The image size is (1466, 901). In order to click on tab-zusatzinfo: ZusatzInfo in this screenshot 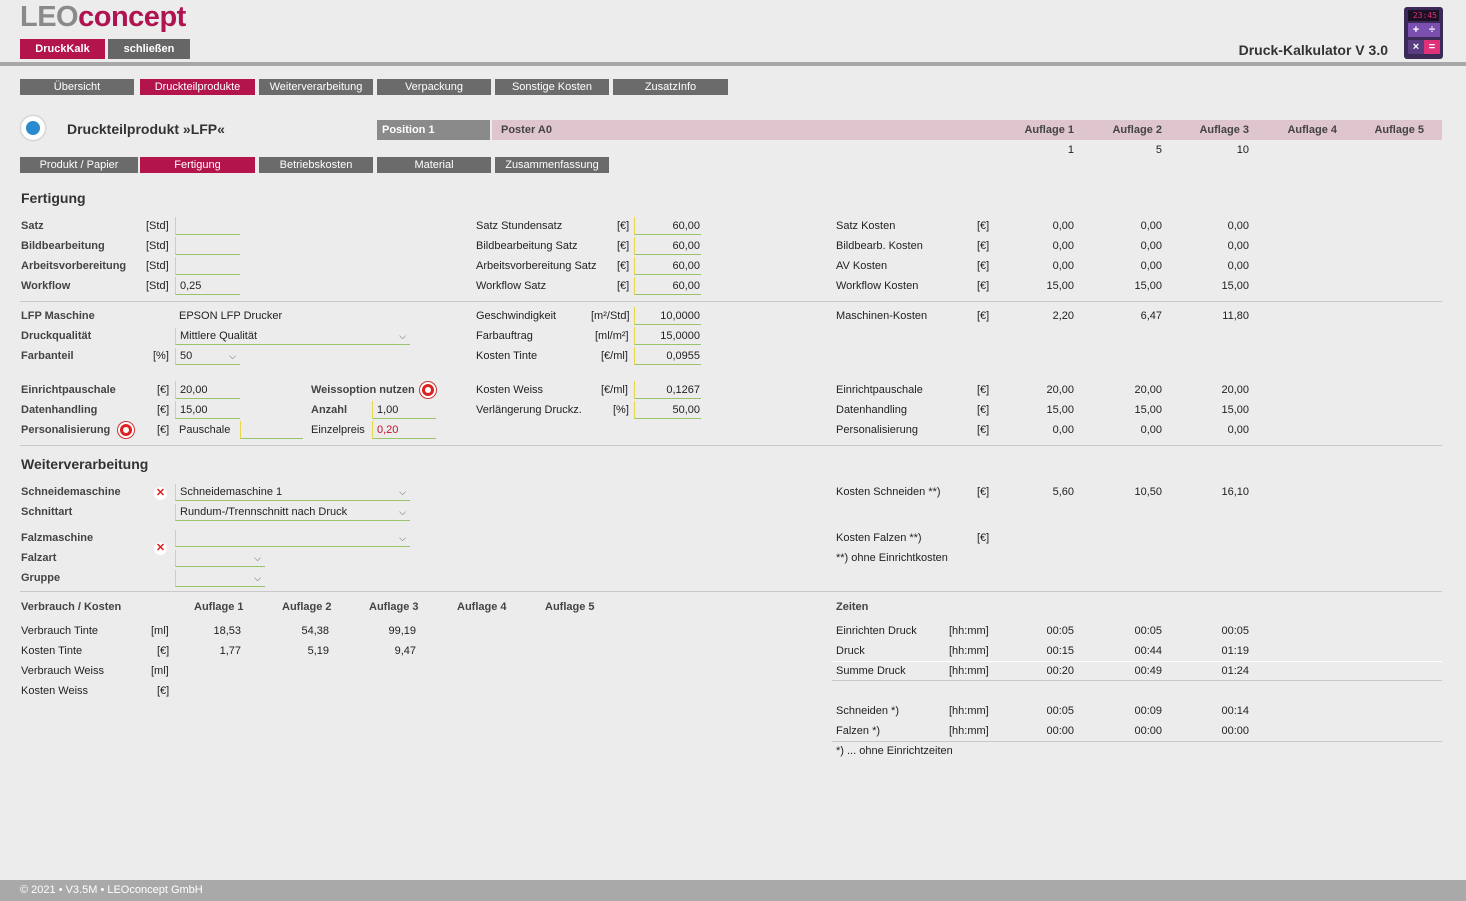, I will do `click(670, 87)`.